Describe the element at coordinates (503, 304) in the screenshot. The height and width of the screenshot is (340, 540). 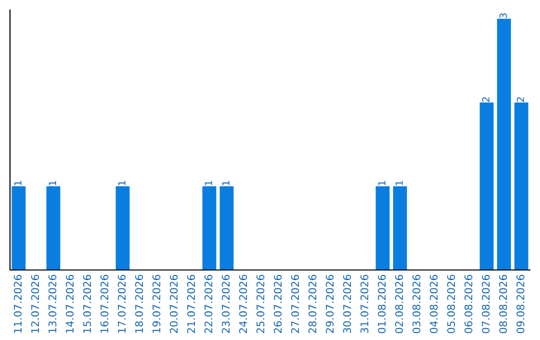
I see `x-tick-label: 08.08.2026` at that location.